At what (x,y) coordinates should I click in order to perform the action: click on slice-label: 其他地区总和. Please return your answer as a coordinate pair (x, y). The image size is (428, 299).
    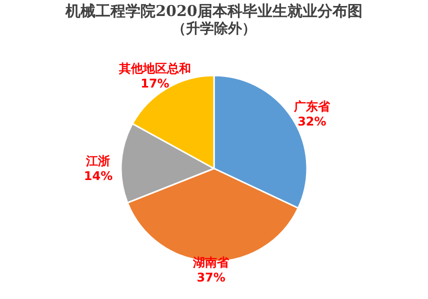
    Looking at the image, I should click on (154, 69).